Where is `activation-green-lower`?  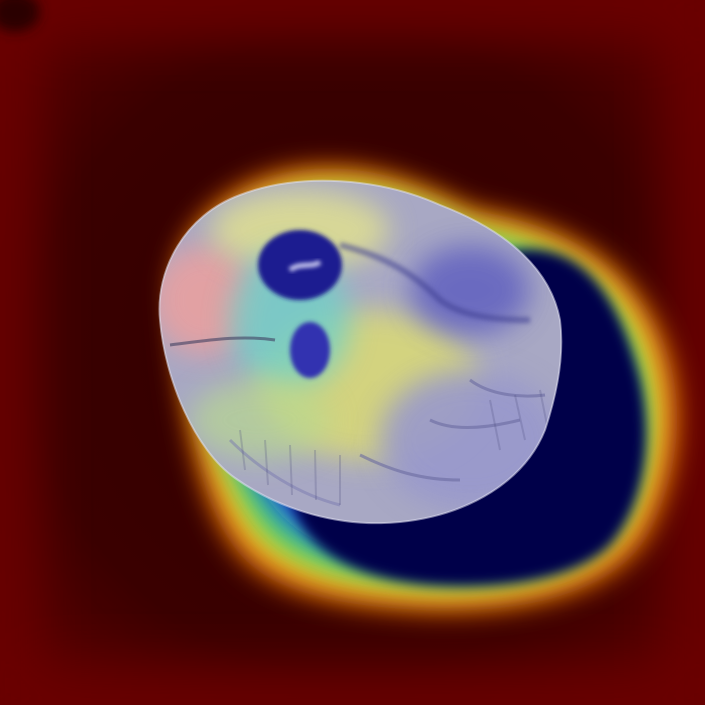 activation-green-lower is located at coordinates (260, 420).